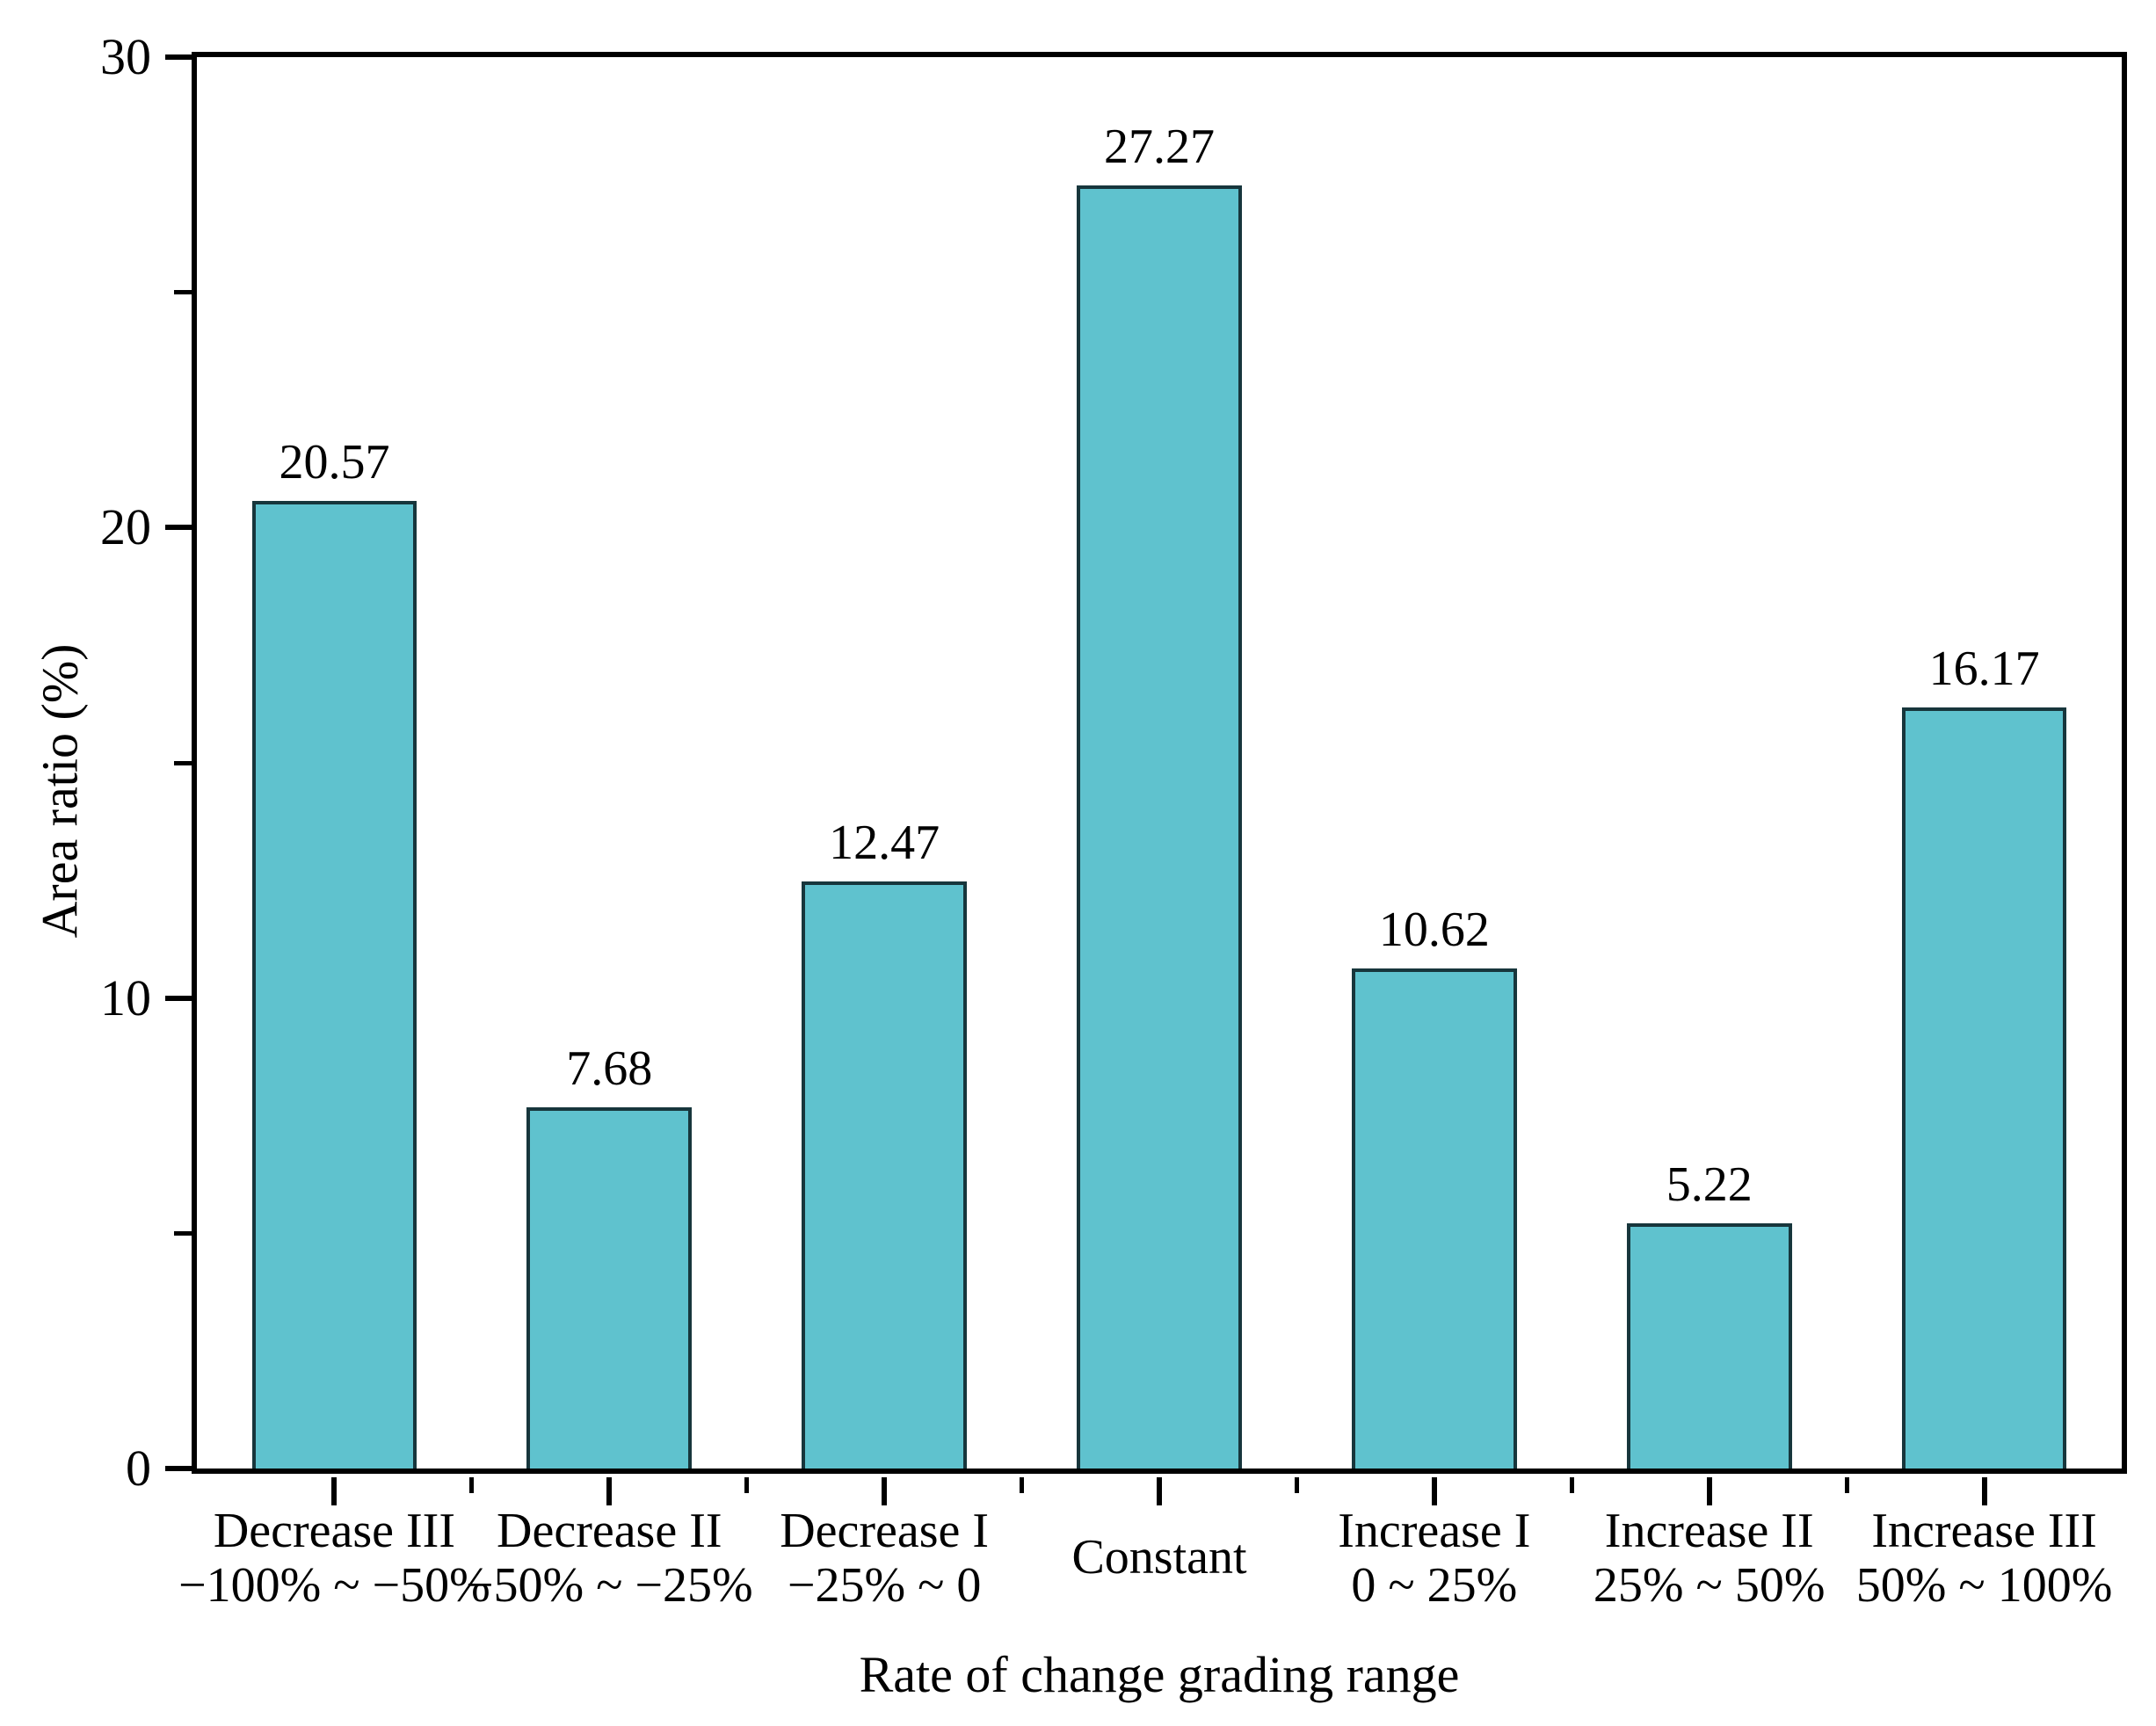 The width and height of the screenshot is (2156, 1726). Describe the element at coordinates (609, 1586) in the screenshot. I see `x-tick-label-line2: −50% ~ −25%` at that location.